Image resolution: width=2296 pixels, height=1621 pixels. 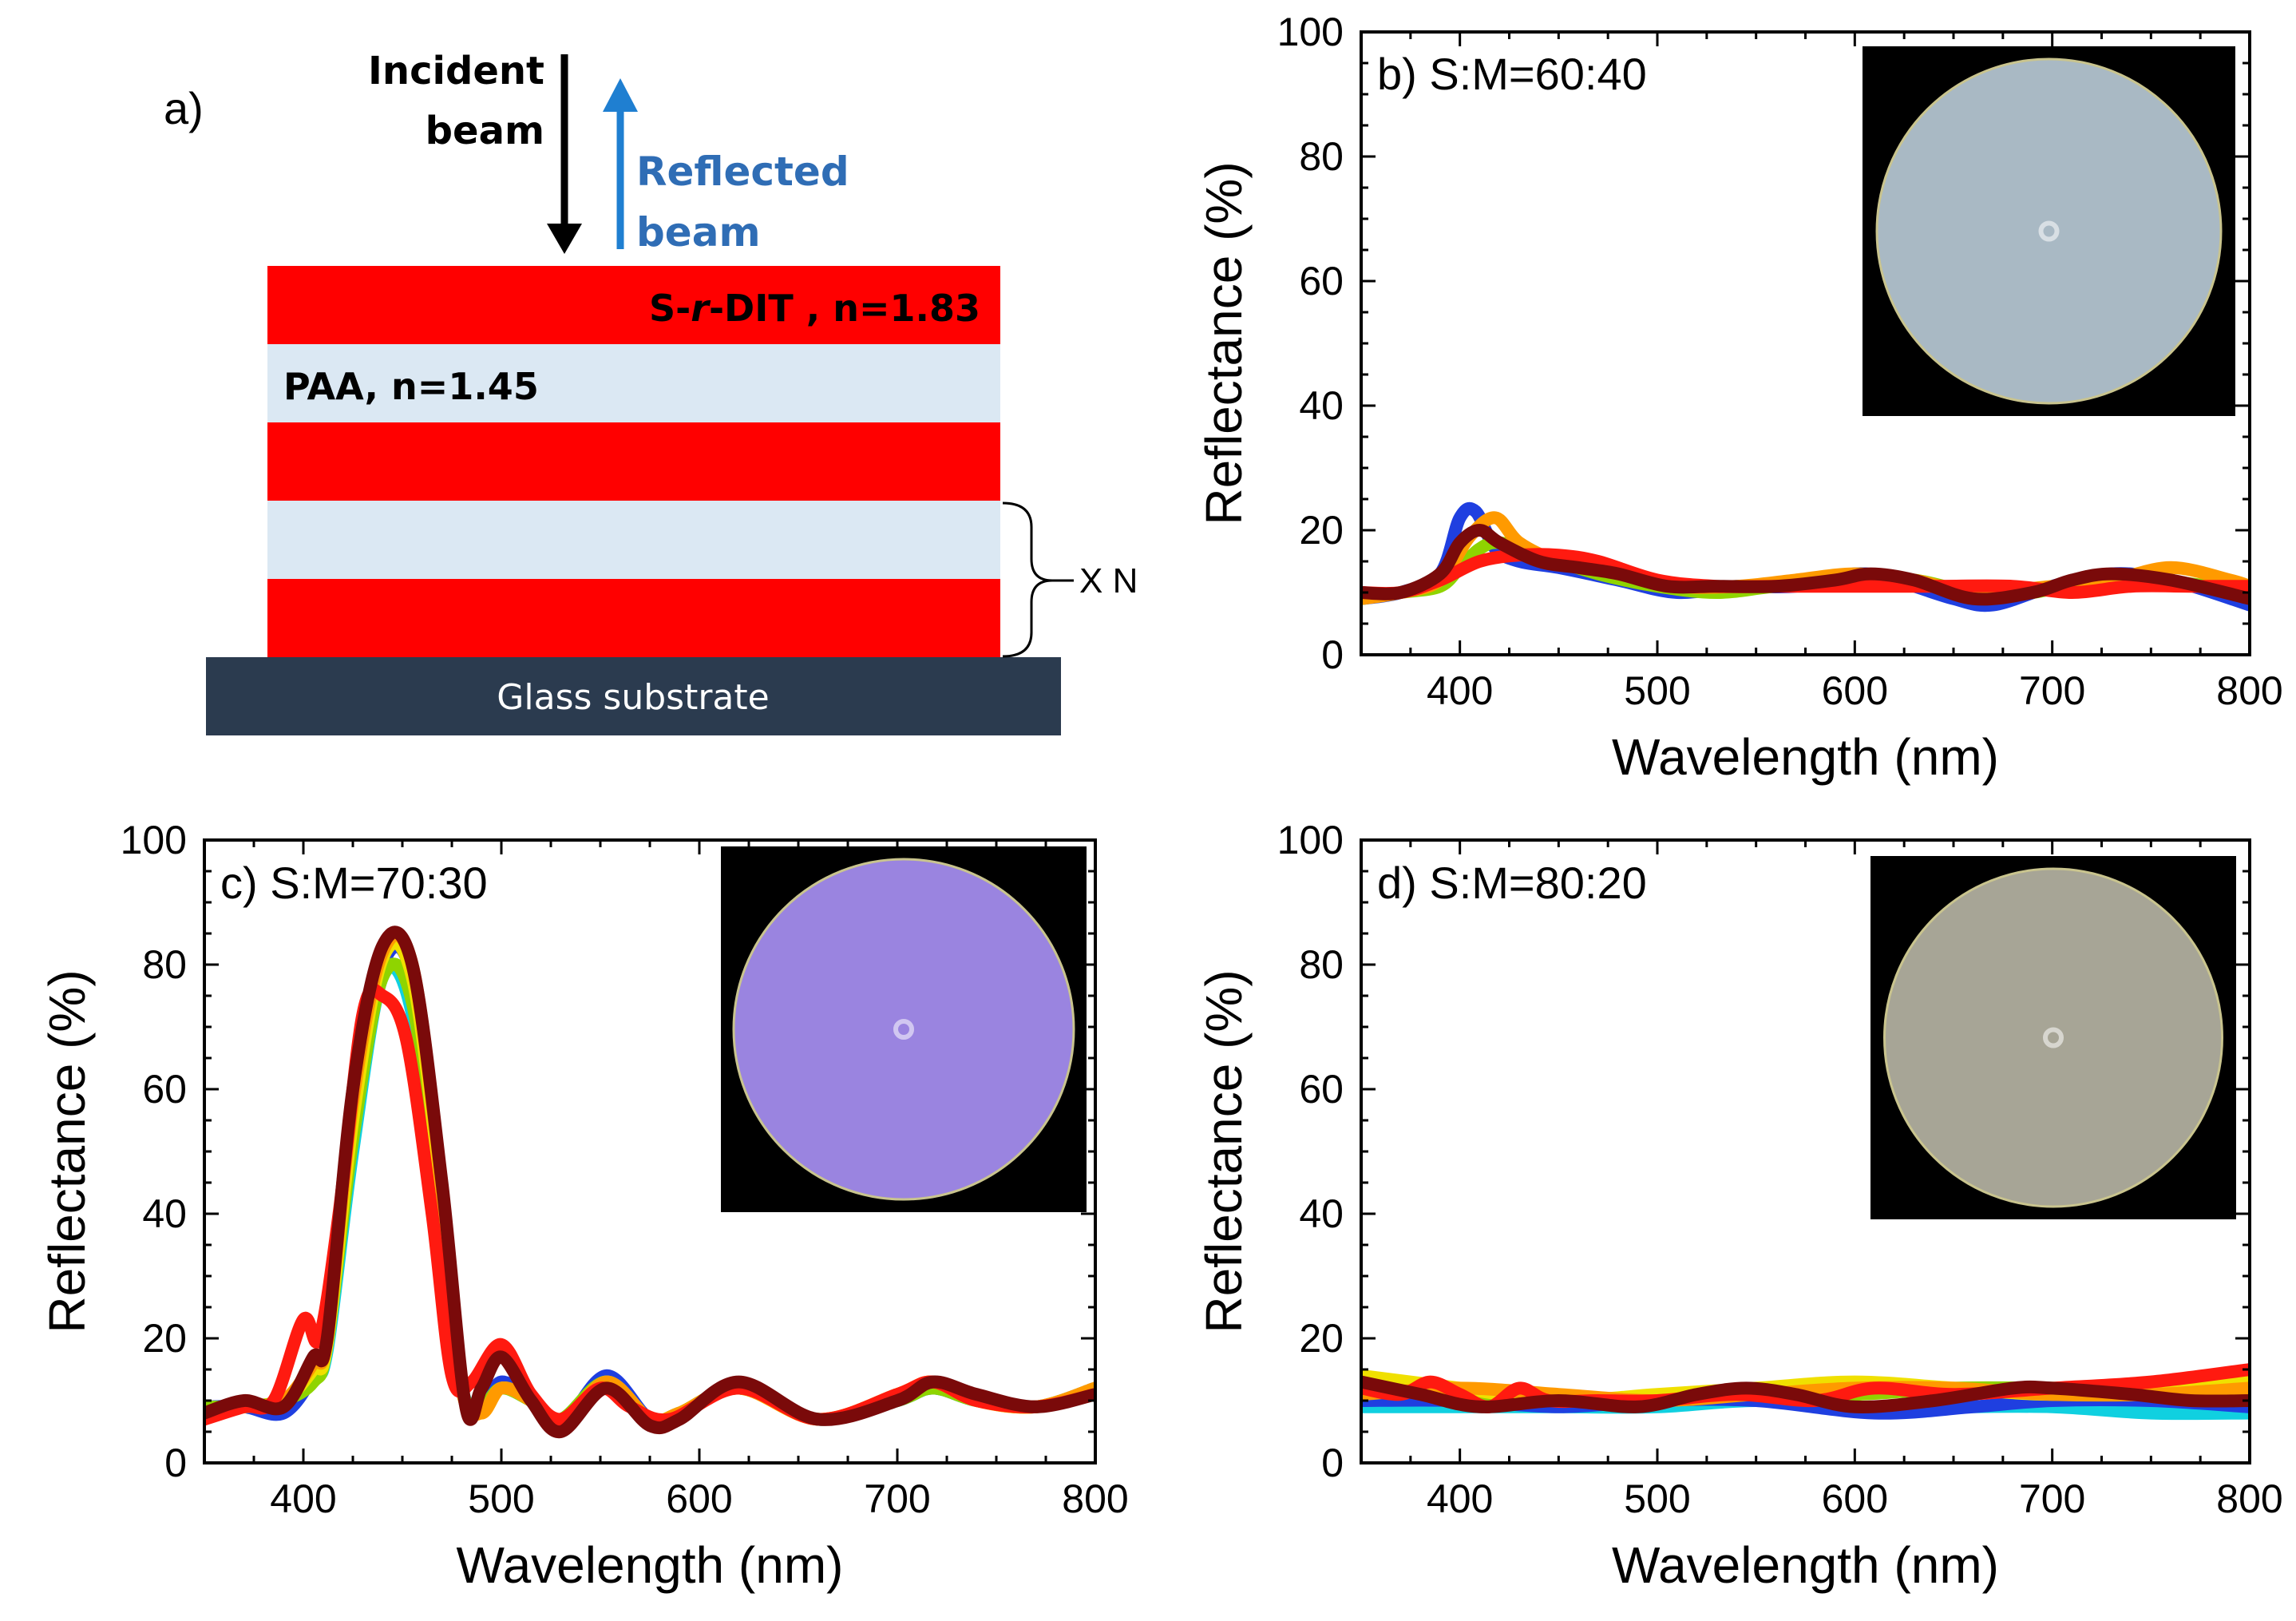 I want to click on glass-substrate, so click(x=633, y=696).